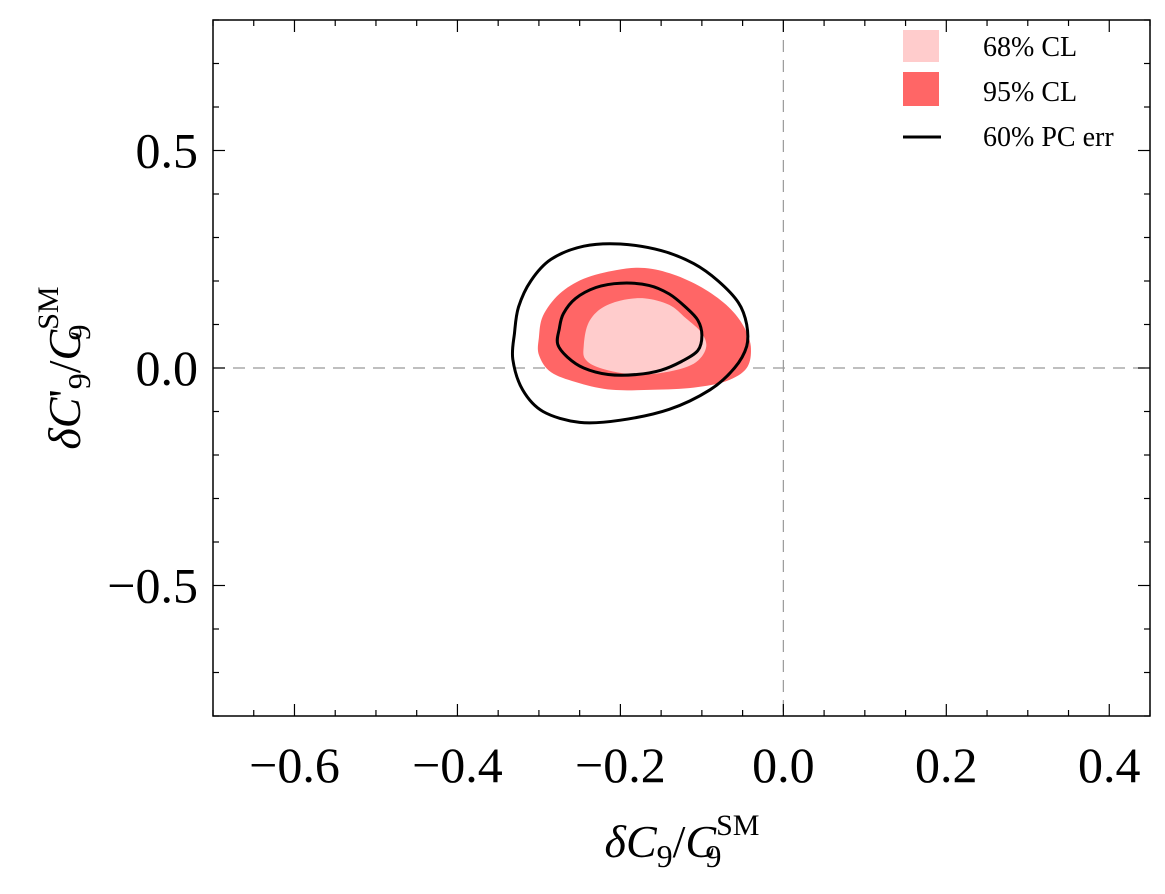 This screenshot has width=1165, height=894. I want to click on legend-label-95cl: 95% CL, so click(1030, 92).